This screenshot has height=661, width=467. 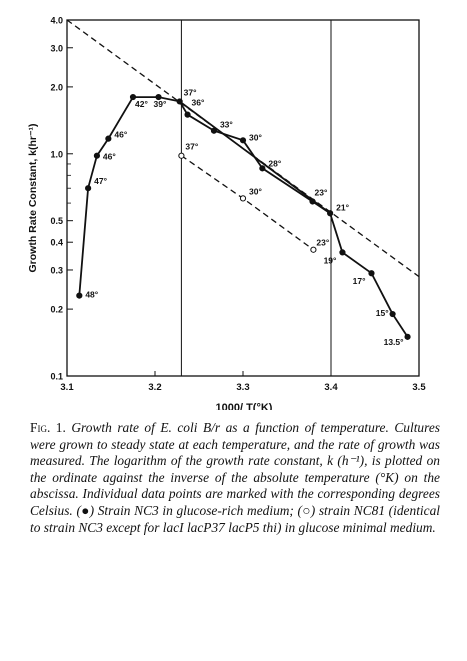 I want to click on point-label-s1-1: 30°, so click(x=255, y=191).